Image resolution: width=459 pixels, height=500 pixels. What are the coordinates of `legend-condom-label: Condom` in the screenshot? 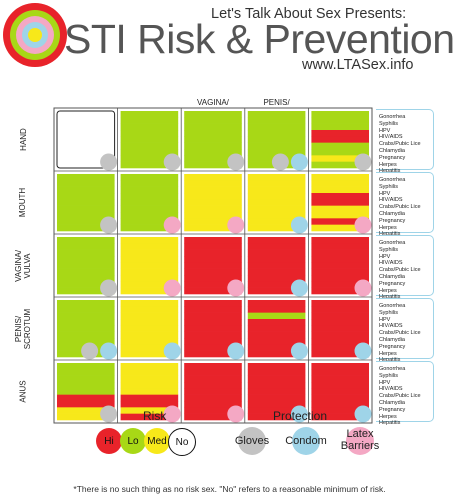 It's located at (306, 441).